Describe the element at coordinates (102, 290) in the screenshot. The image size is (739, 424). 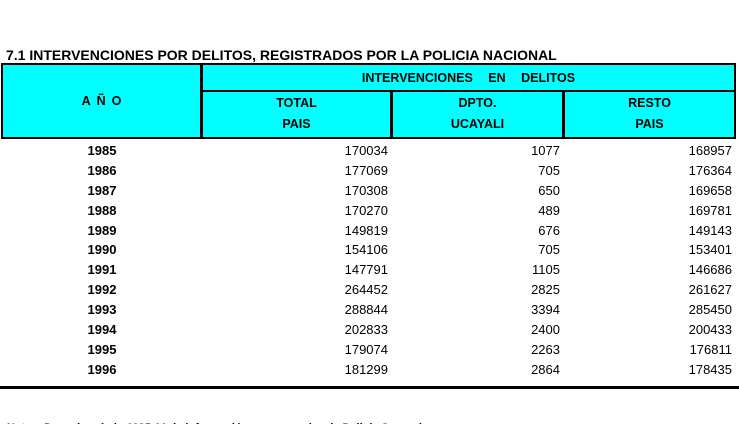
I see `year-cell: 1992` at that location.